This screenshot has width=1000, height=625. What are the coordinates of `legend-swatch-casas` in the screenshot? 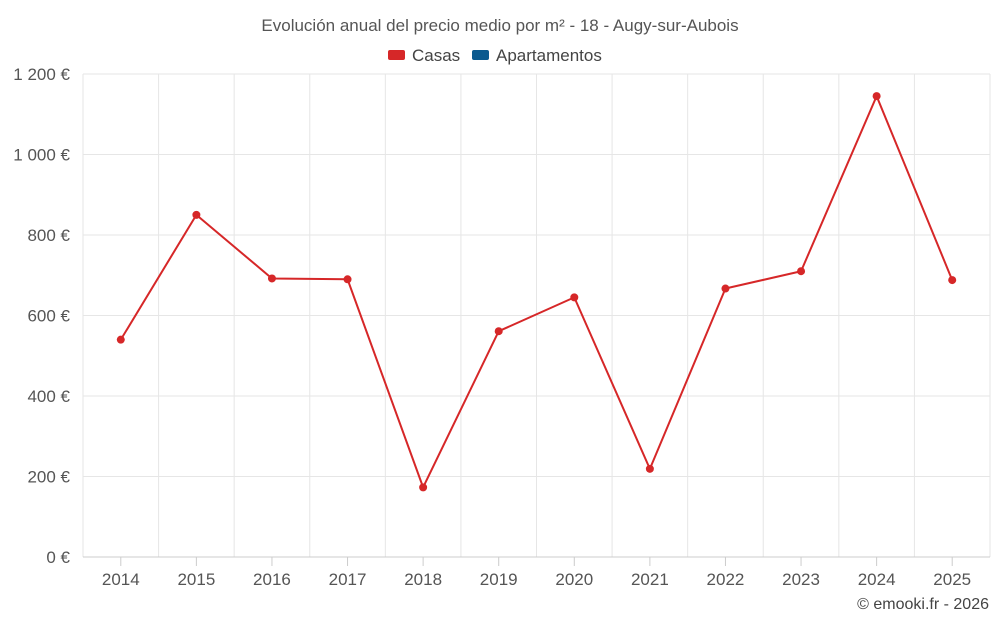 It's located at (396, 55).